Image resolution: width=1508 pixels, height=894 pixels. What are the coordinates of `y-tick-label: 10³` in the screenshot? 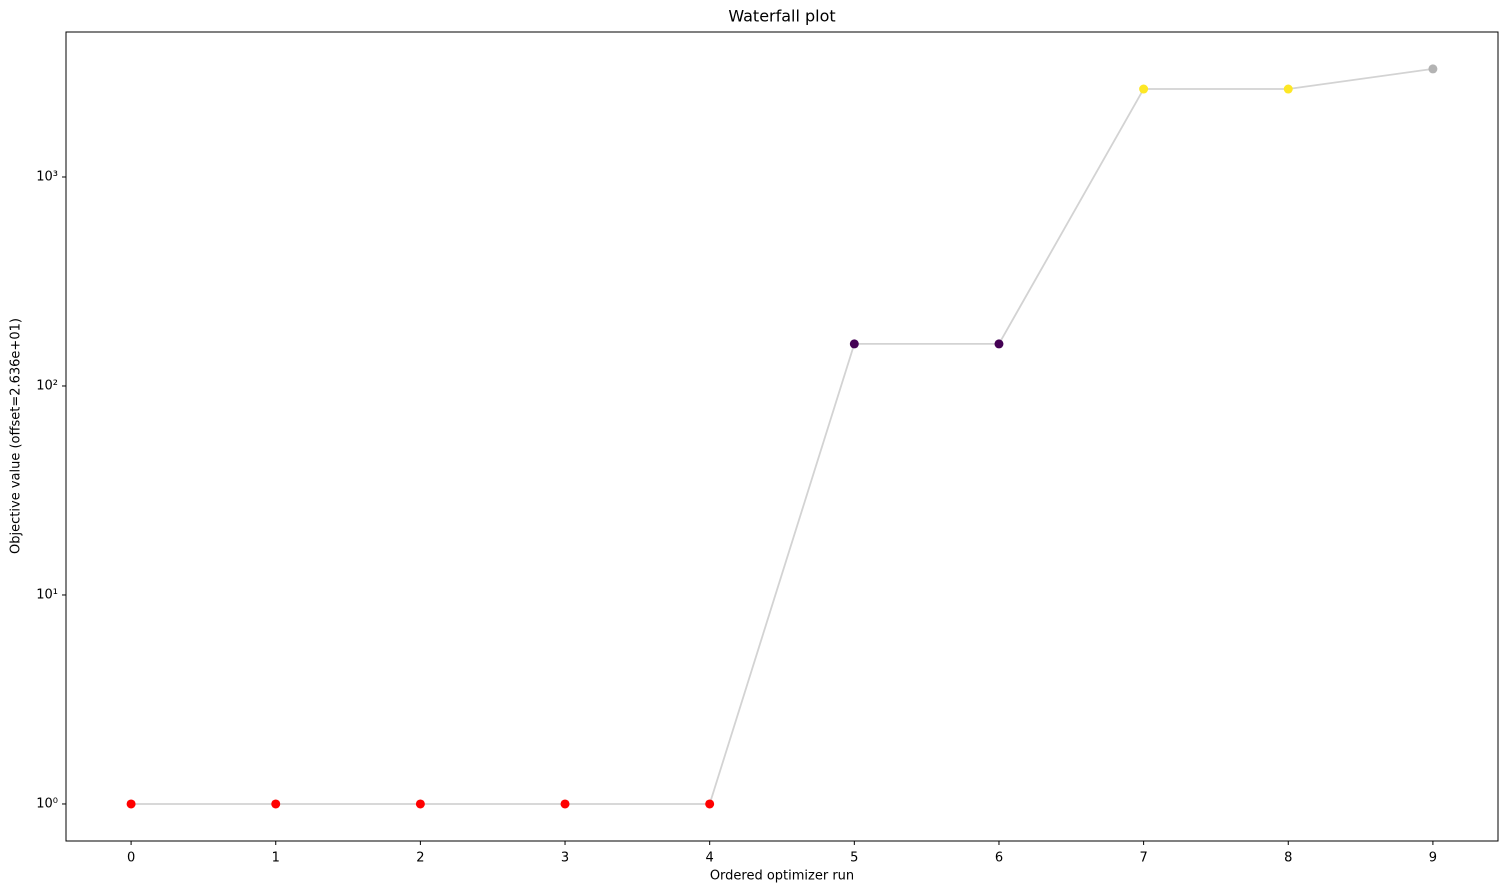 It's located at (47, 176).